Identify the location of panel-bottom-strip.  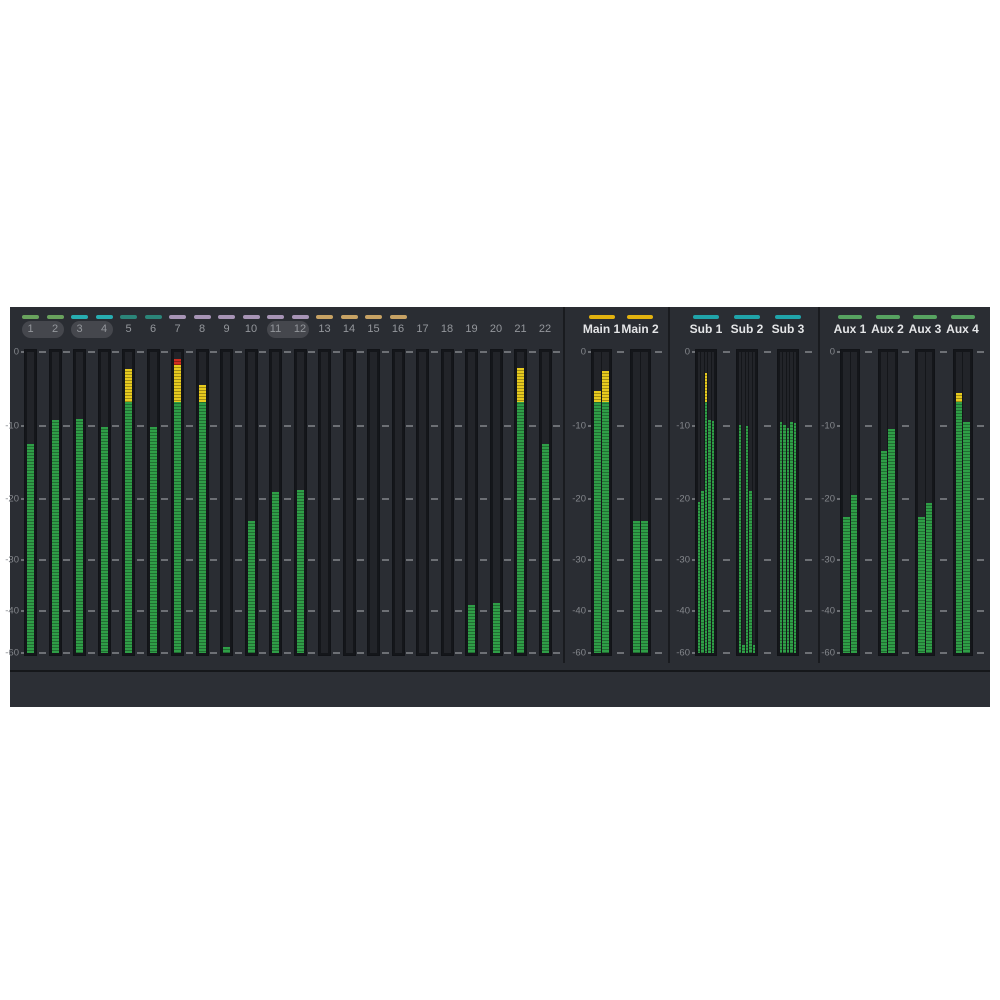
(500, 689).